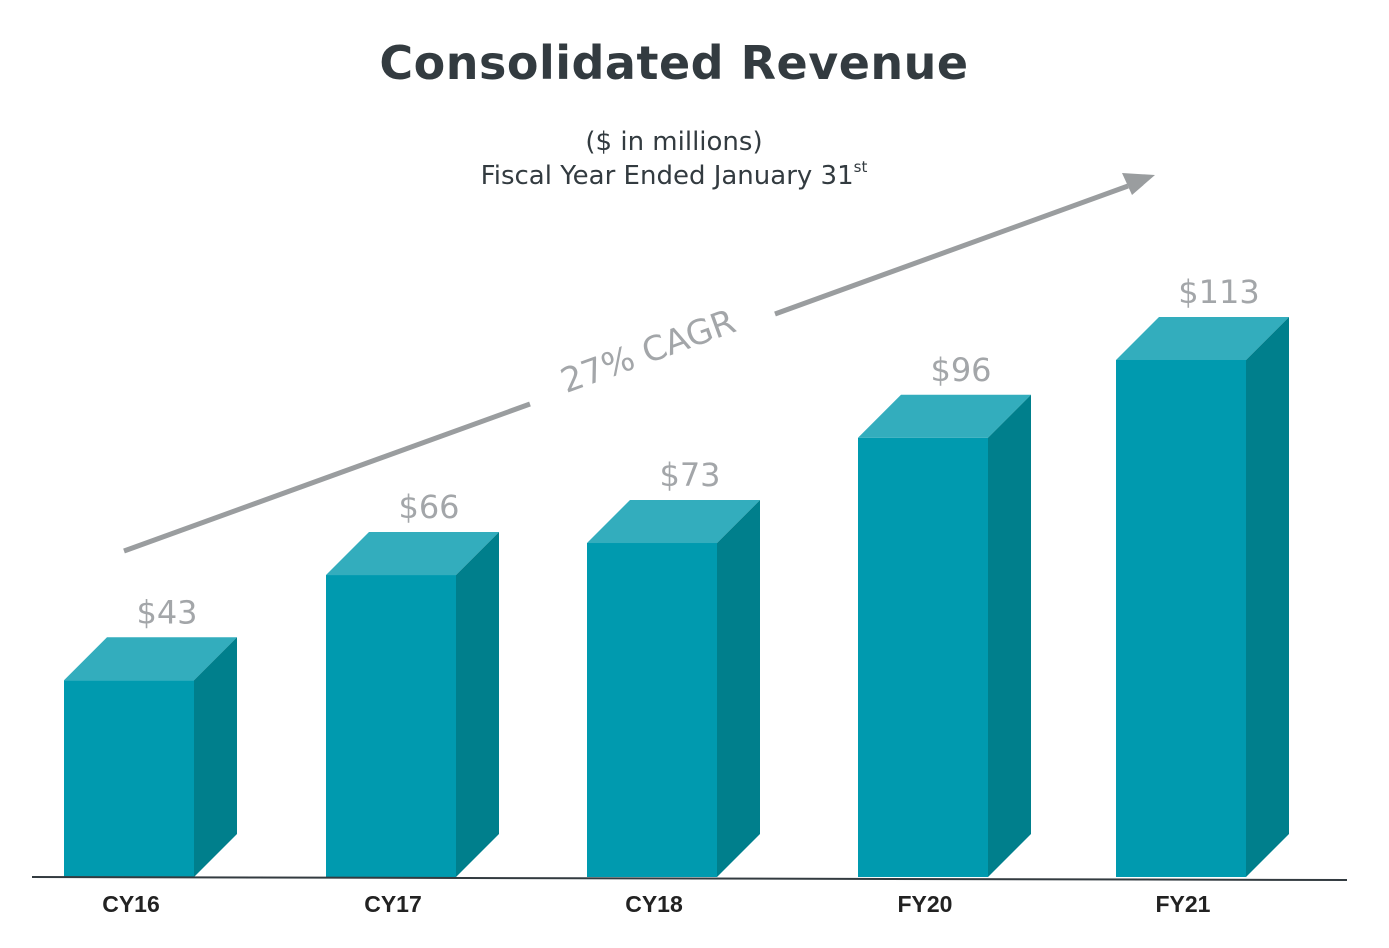 Image resolution: width=1389 pixels, height=948 pixels. Describe the element at coordinates (960, 370) in the screenshot. I see `value-label: $96` at that location.